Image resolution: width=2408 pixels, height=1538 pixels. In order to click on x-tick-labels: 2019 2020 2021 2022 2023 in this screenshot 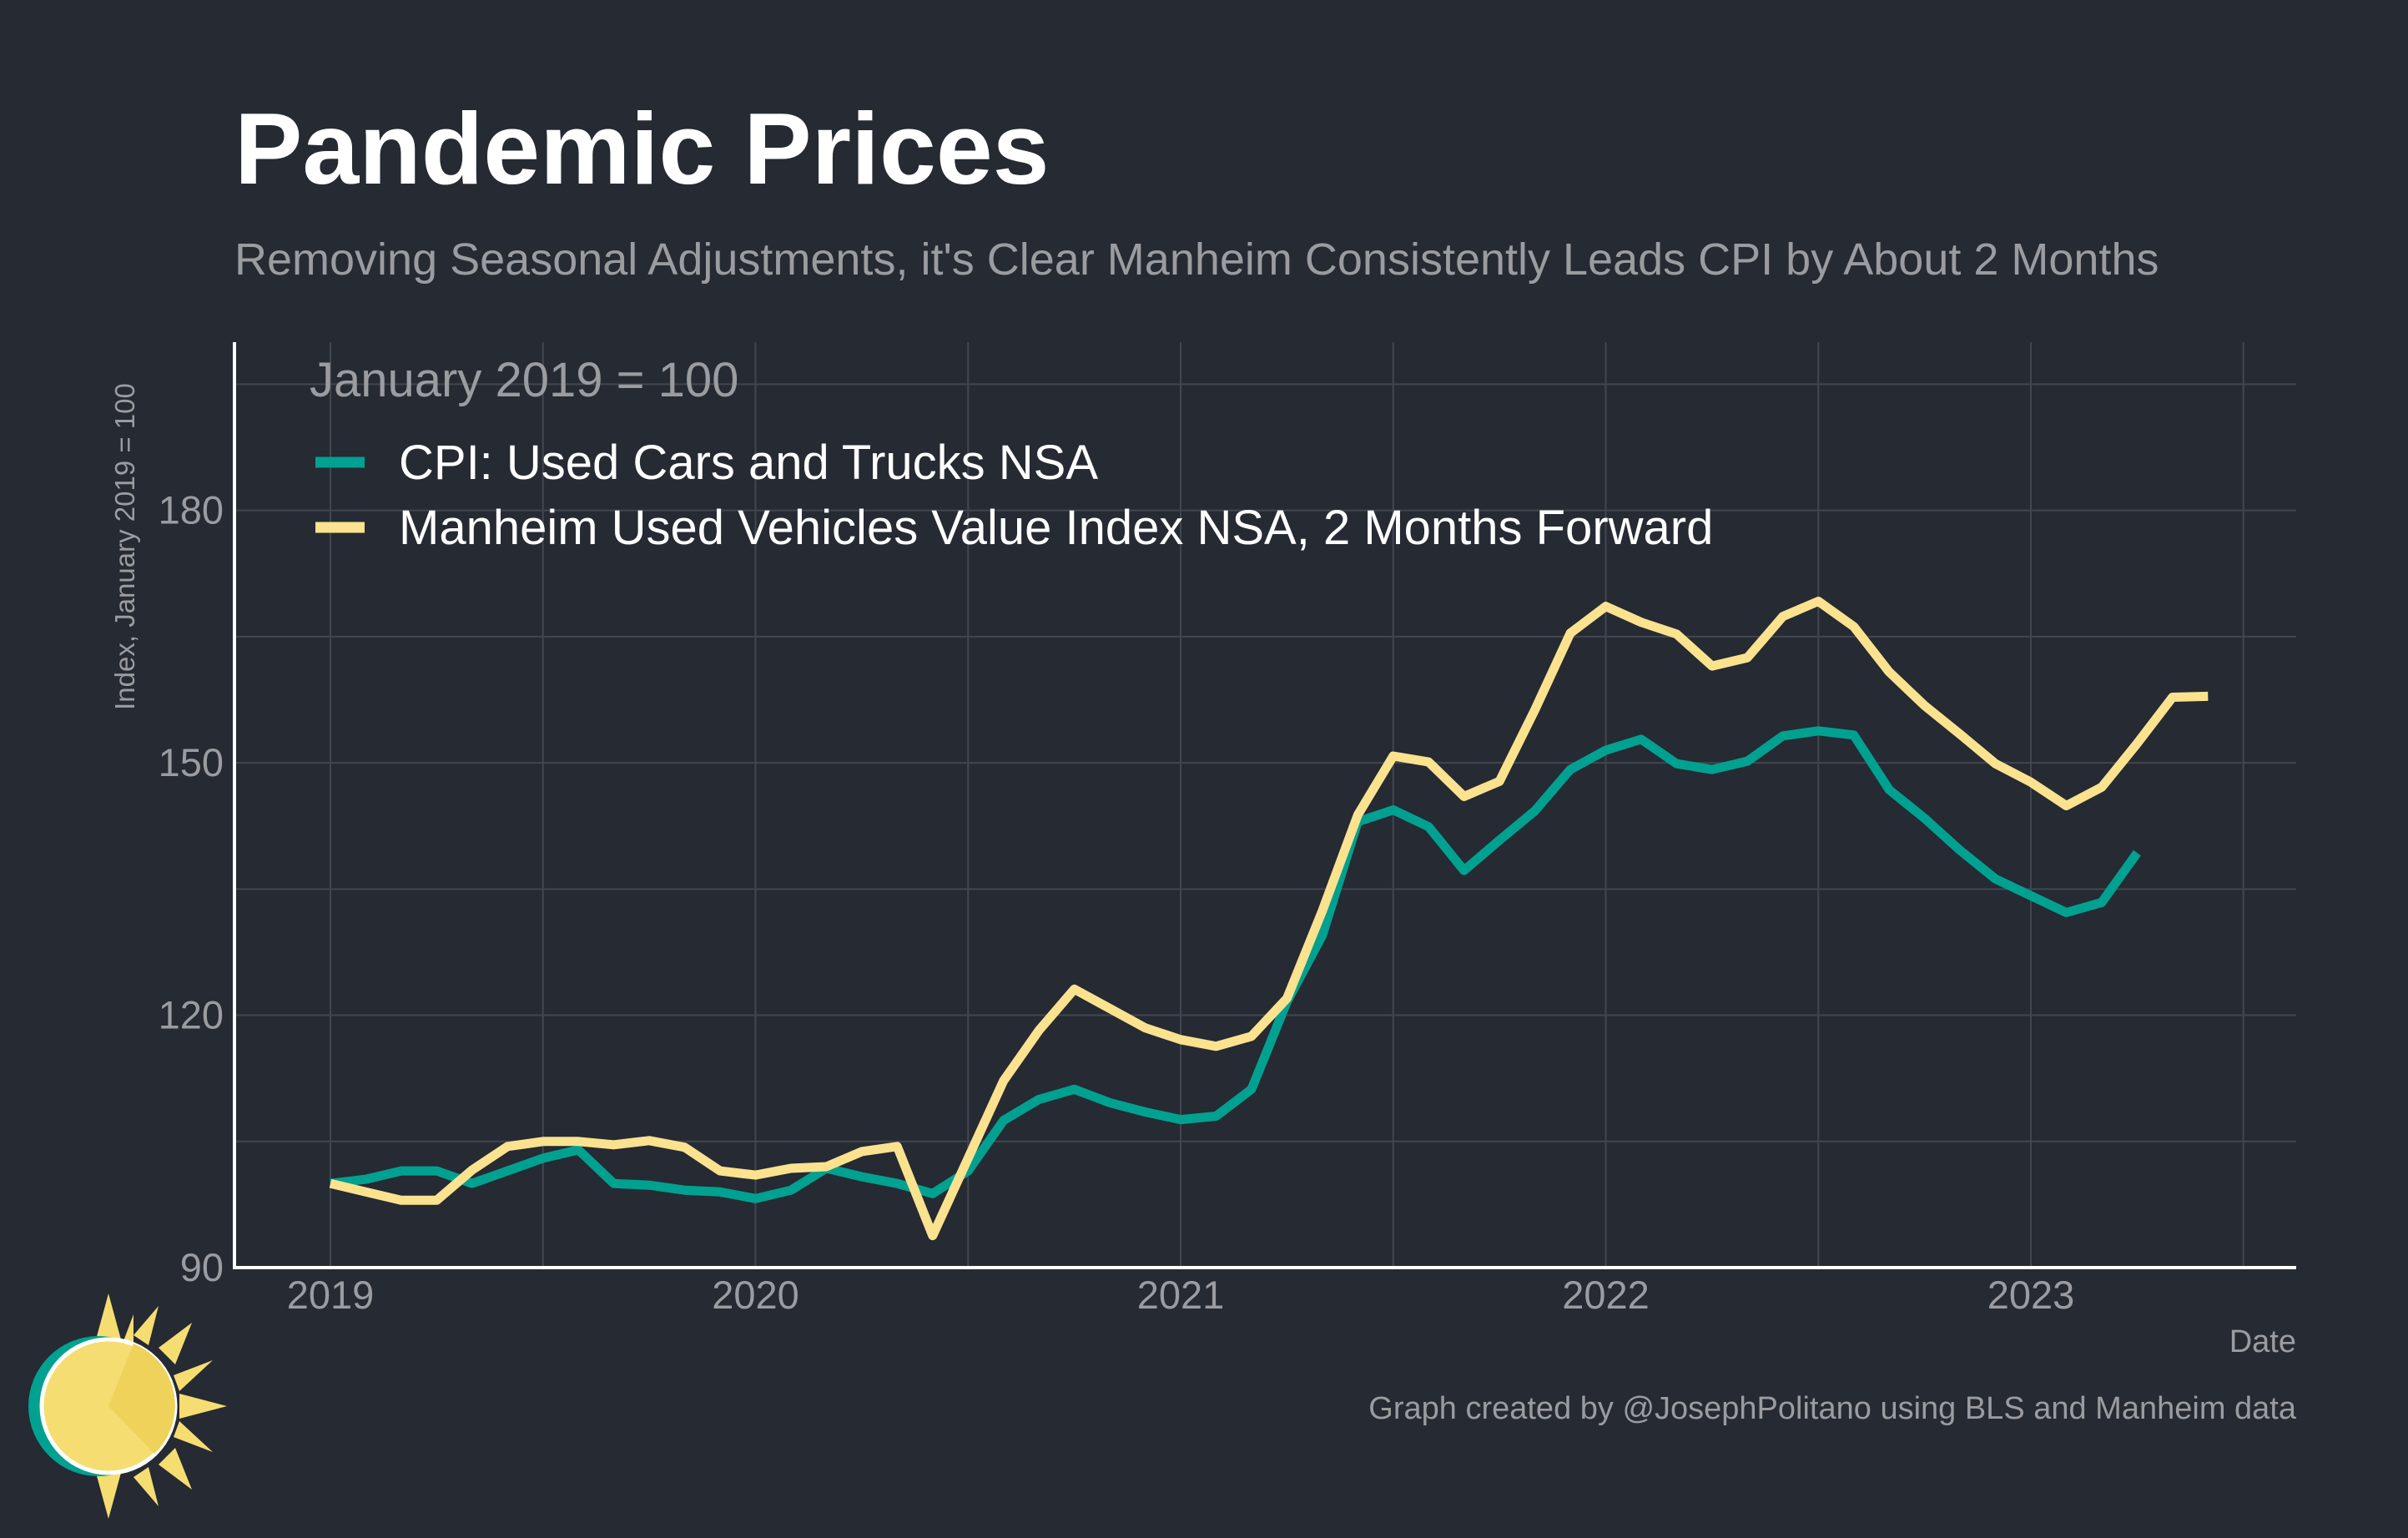, I will do `click(1181, 1295)`.